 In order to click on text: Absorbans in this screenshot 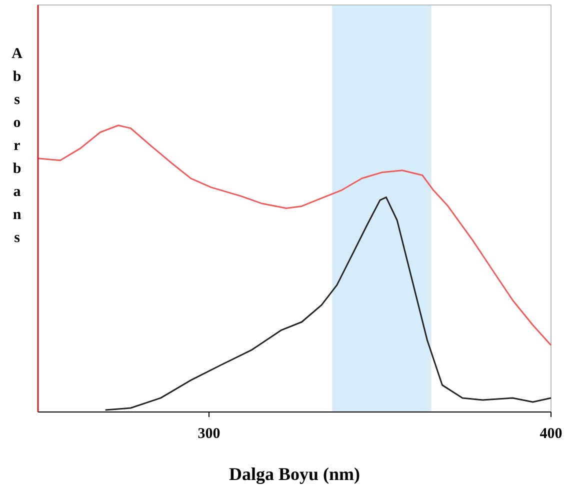, I will do `click(17, 146)`.